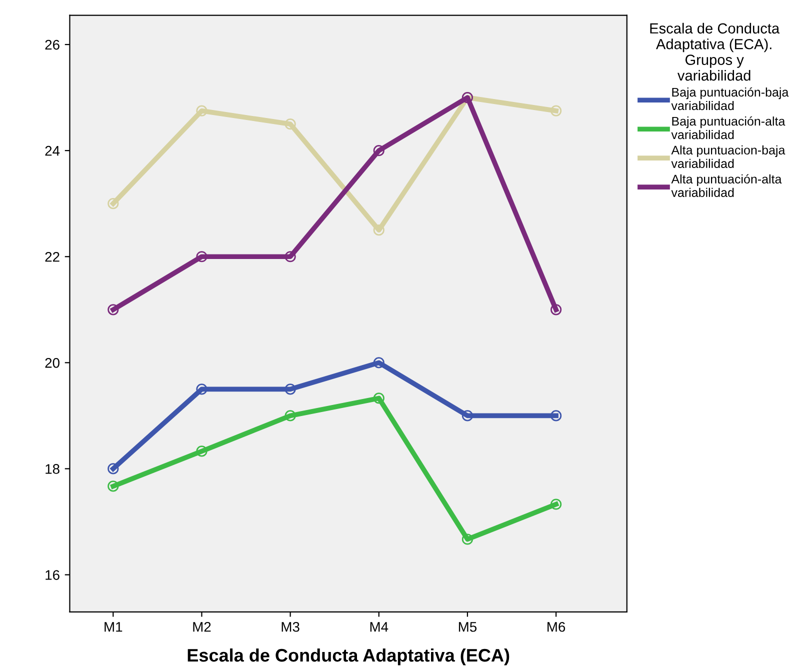  What do you see at coordinates (52, 151) in the screenshot?
I see `y-tick-label: 24` at bounding box center [52, 151].